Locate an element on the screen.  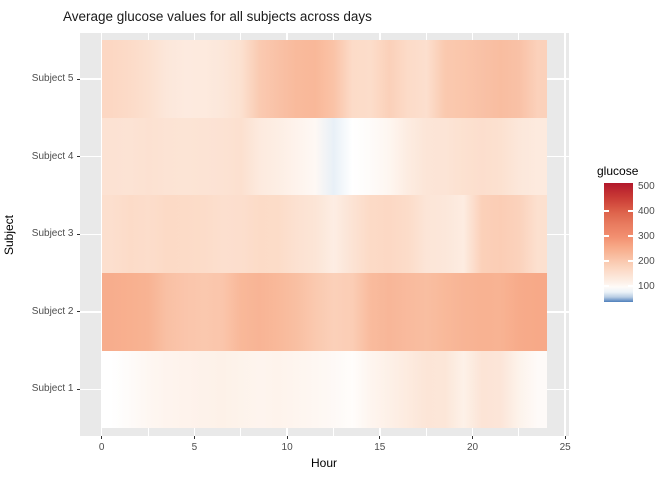
legend-tick-label: 200 is located at coordinates (646, 261).